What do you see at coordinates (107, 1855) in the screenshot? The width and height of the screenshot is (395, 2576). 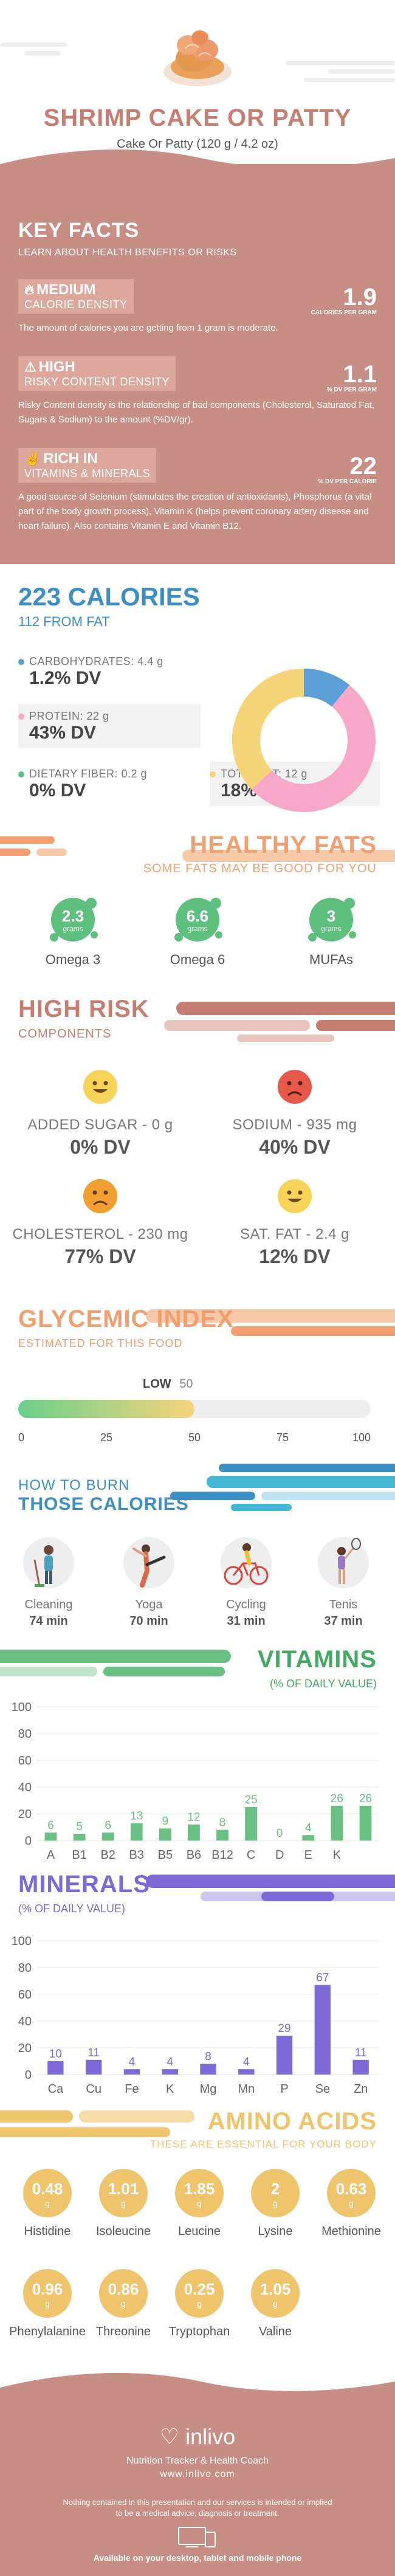 I see `x-tick-label: B2` at bounding box center [107, 1855].